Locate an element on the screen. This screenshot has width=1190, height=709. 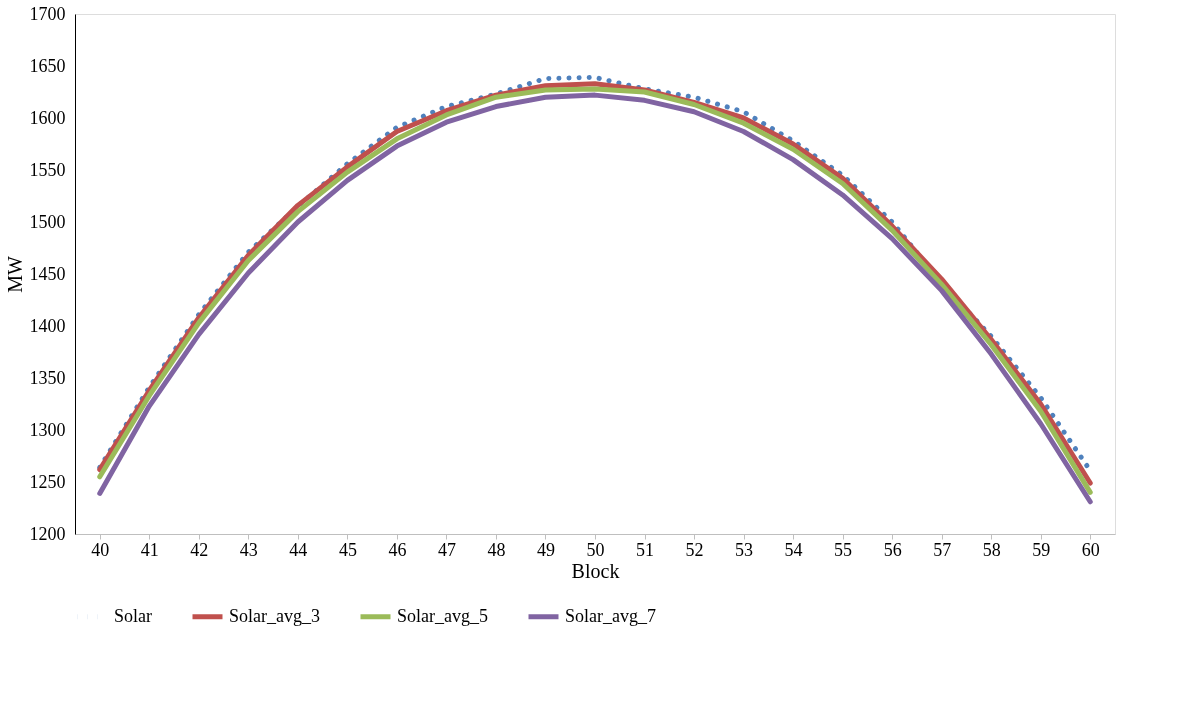
x-tick-label: 53 is located at coordinates (744, 549).